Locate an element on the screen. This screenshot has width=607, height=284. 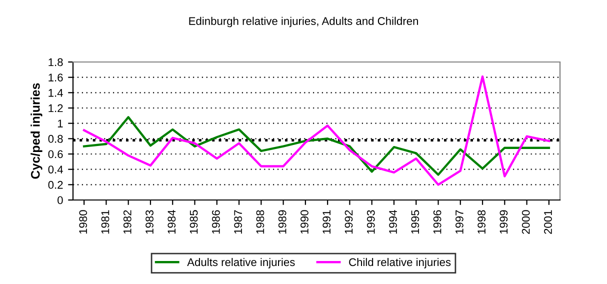
y-tick-label: 0.8 is located at coordinates (55, 138).